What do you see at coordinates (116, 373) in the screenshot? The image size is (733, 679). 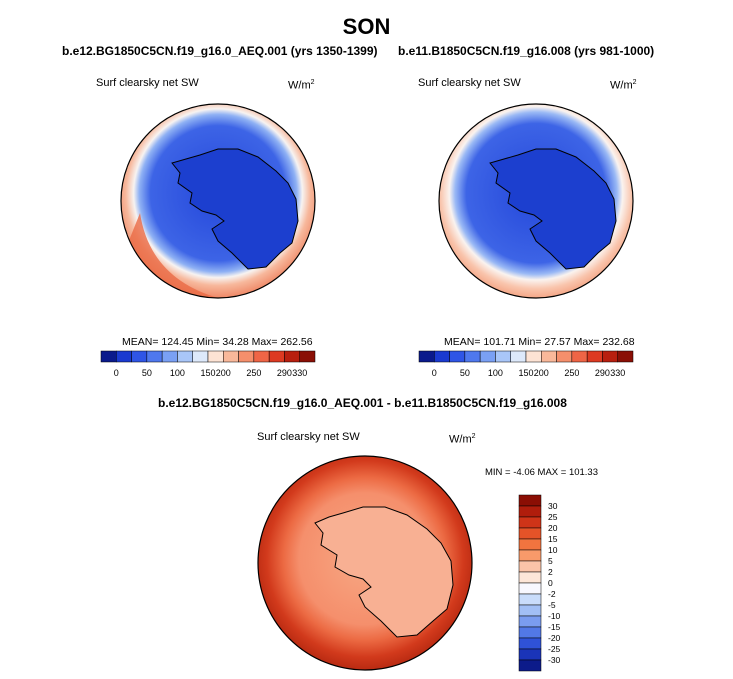 I see `left-colorbar-label: 0` at bounding box center [116, 373].